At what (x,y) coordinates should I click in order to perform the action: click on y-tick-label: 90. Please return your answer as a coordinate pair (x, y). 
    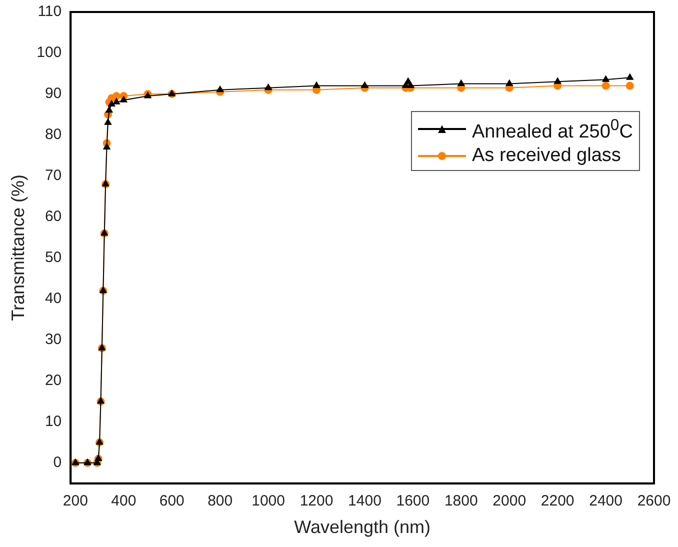
    Looking at the image, I should click on (53, 93).